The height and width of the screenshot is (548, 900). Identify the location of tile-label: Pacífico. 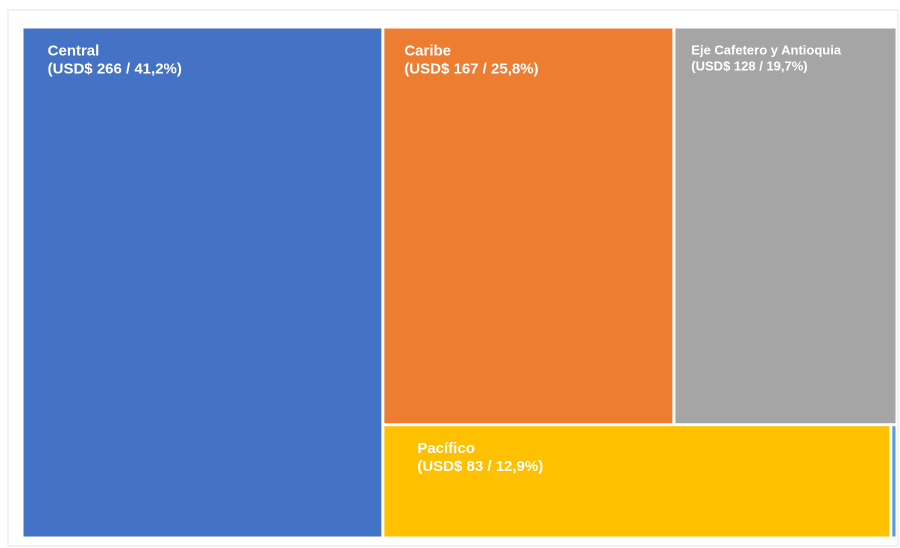
(446, 448).